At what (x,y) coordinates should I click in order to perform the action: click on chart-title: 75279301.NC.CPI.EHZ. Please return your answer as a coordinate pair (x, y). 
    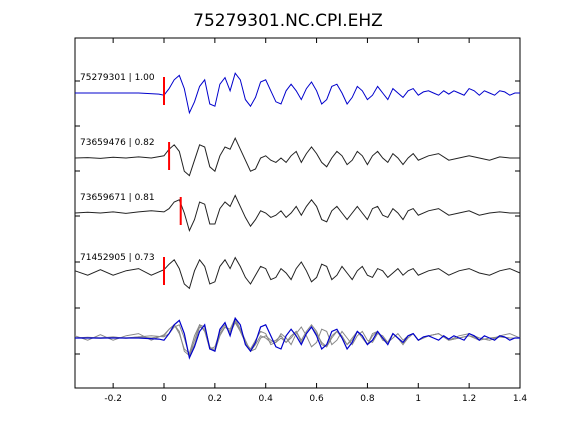
    Looking at the image, I should click on (288, 21).